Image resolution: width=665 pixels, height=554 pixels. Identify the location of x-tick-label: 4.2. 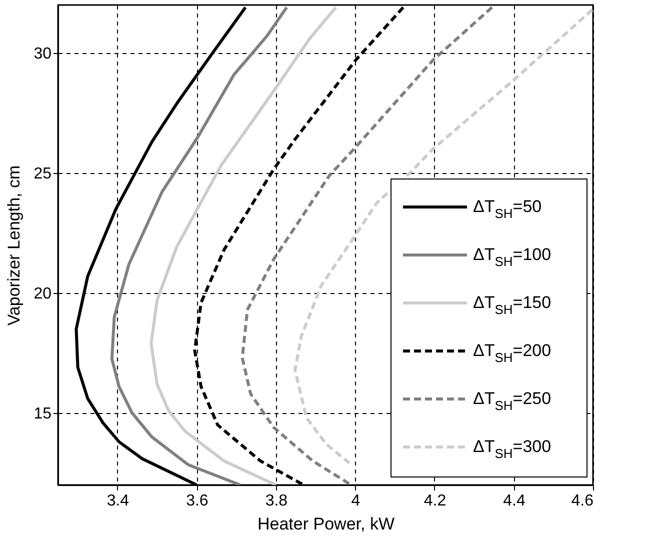
(435, 501).